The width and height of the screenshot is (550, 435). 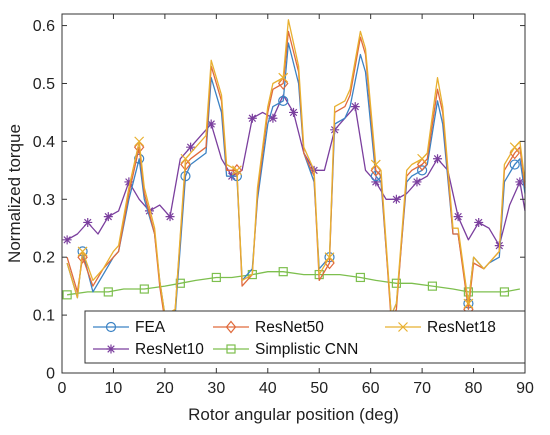 I want to click on legend-item: ResNet50, so click(x=268, y=327).